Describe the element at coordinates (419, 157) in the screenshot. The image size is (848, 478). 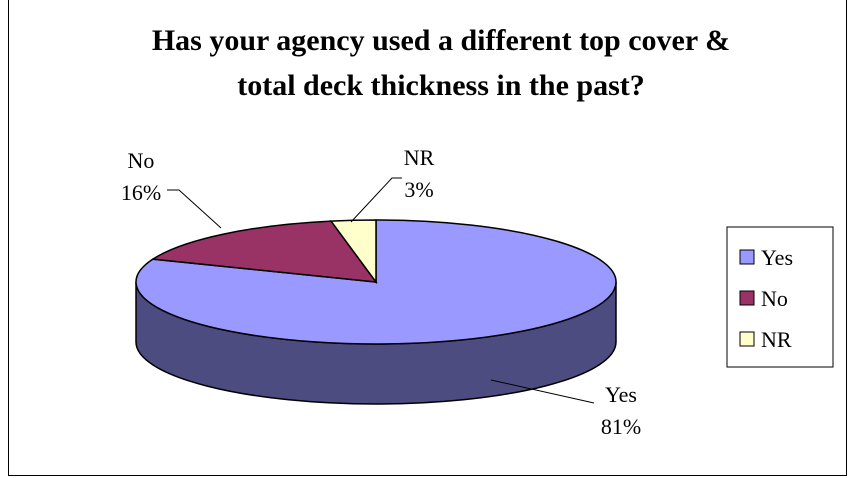
I see `data-label-nr-name: NR` at that location.